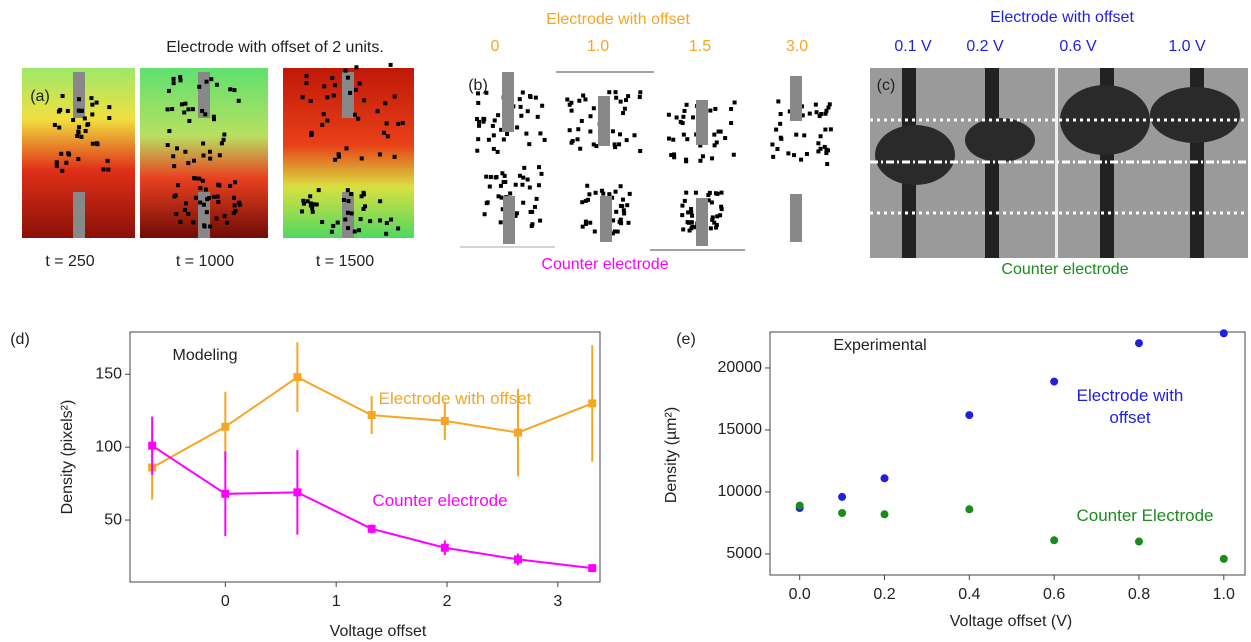 The width and height of the screenshot is (1251, 642). I want to click on label: t = 250, so click(69, 261).